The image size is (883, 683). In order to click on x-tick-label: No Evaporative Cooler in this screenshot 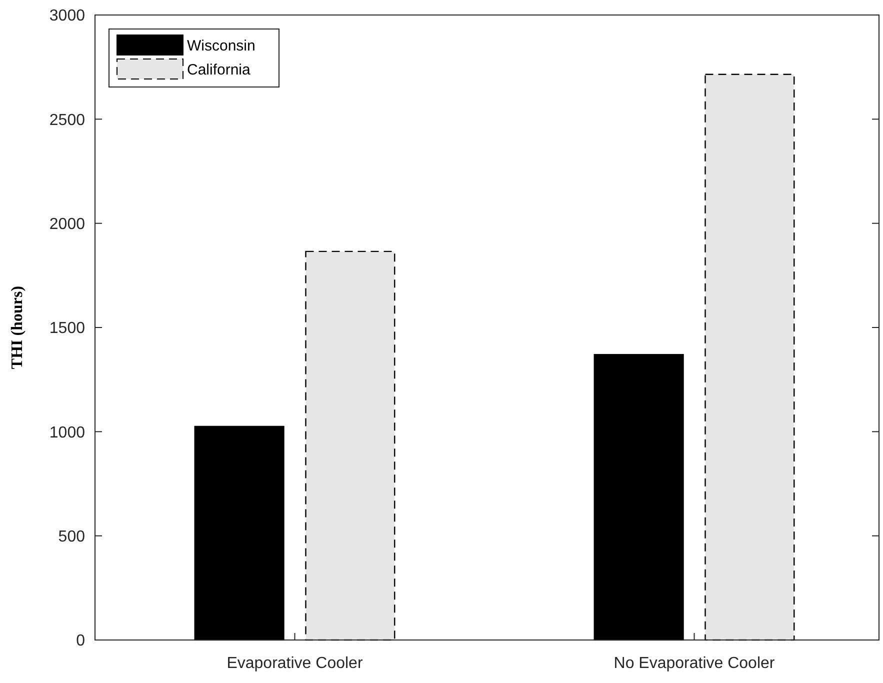, I will do `click(695, 663)`.